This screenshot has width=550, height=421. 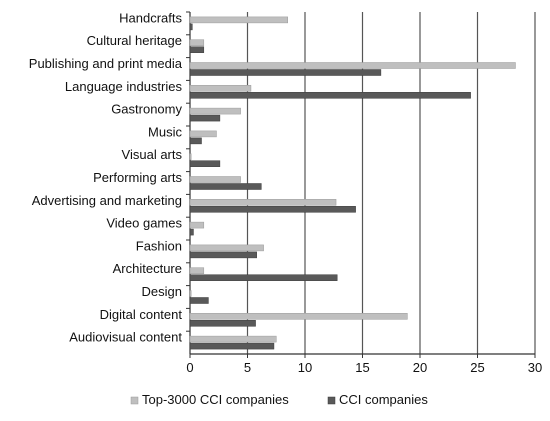 What do you see at coordinates (147, 268) in the screenshot?
I see `category-label: Architecture` at bounding box center [147, 268].